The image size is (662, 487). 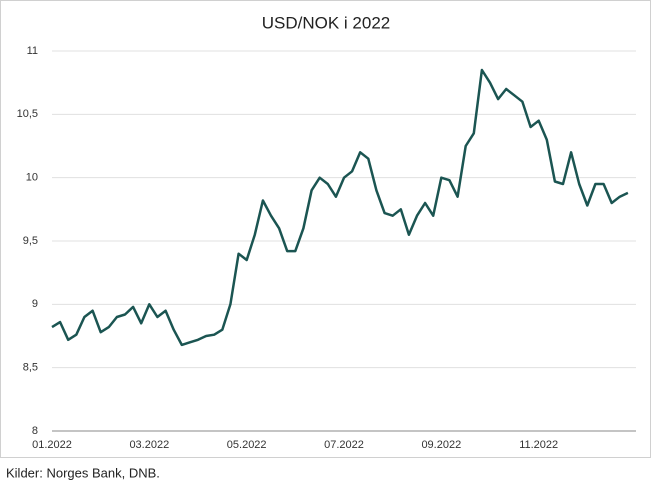 What do you see at coordinates (30, 368) in the screenshot?
I see `y-tick-label: 8,5` at bounding box center [30, 368].